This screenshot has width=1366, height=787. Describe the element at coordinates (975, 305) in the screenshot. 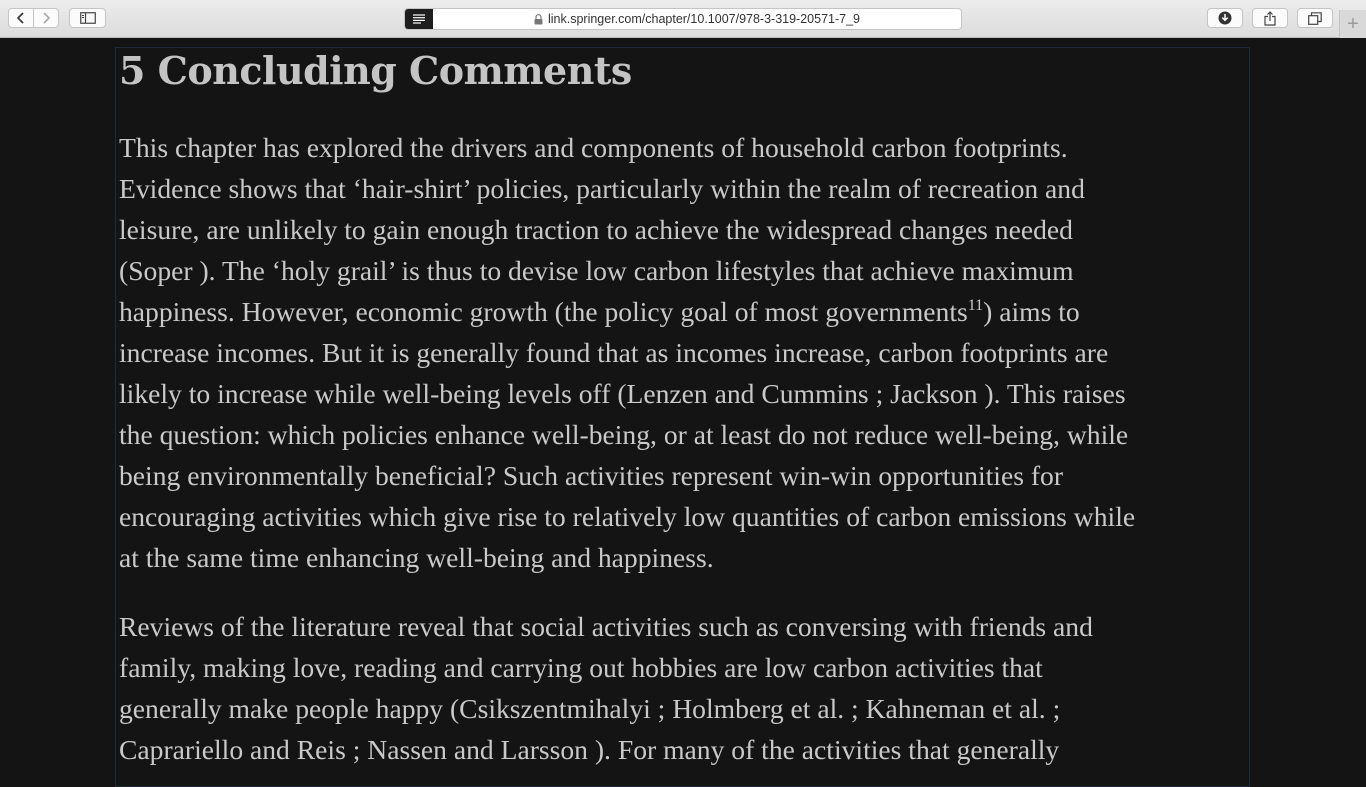

I see `footnote-link: 11` at that location.